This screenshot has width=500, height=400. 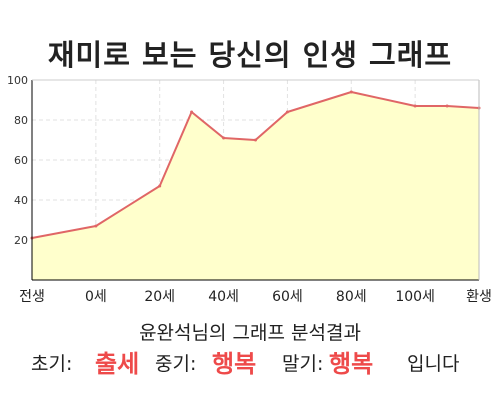 What do you see at coordinates (351, 364) in the screenshot?
I see `late-value: 행복` at bounding box center [351, 364].